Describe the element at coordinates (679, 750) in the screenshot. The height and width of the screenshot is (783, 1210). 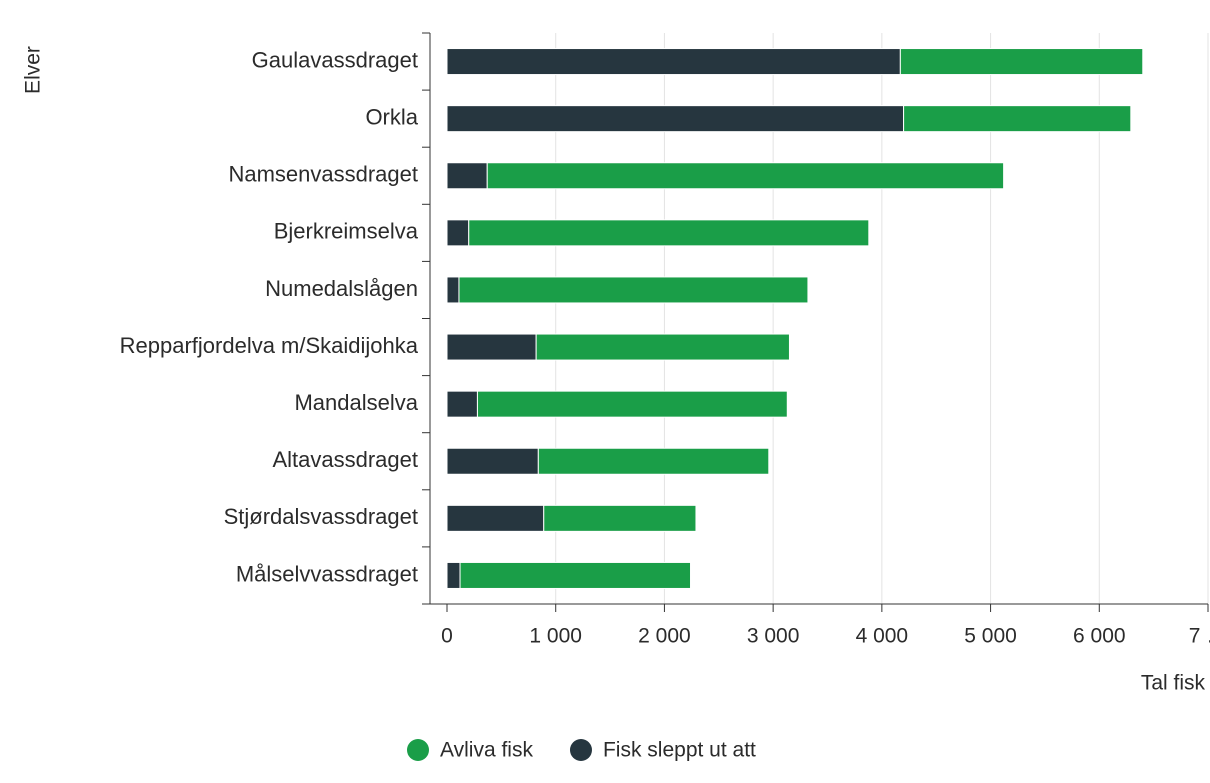
I see `legend-label: Fisk sleppt ut att` at that location.